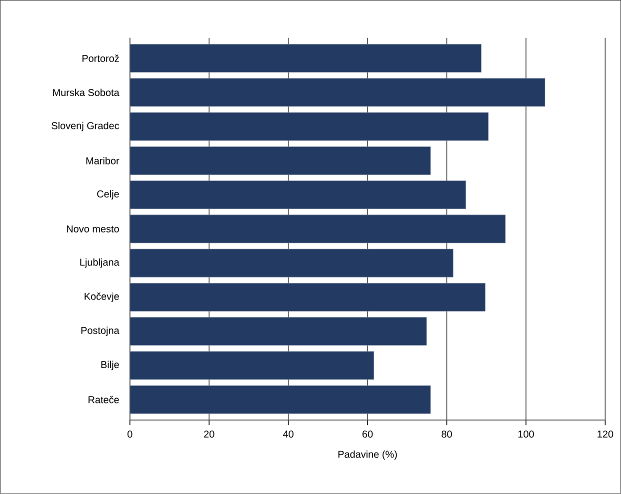 The image size is (621, 494). Describe the element at coordinates (108, 195) in the screenshot. I see `y-tick-label: Celje` at that location.